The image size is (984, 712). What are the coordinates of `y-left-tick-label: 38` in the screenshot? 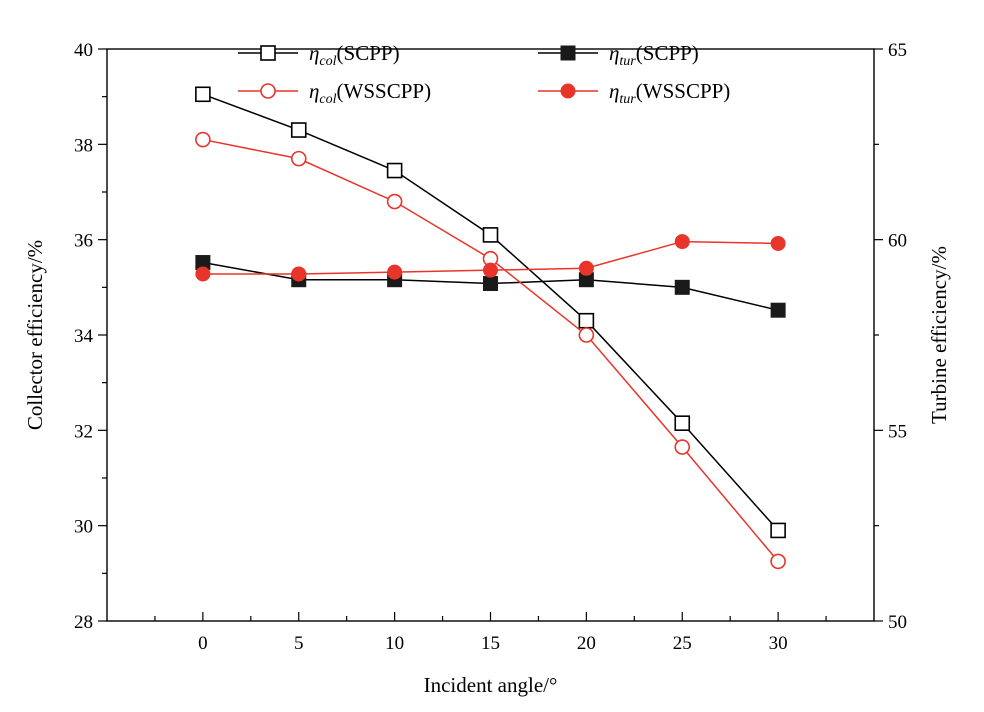 It's located at (83, 145).